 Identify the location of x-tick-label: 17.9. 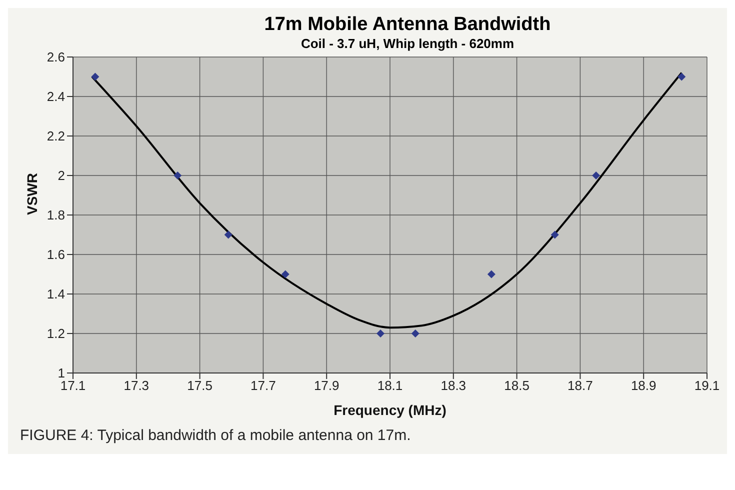
(327, 386).